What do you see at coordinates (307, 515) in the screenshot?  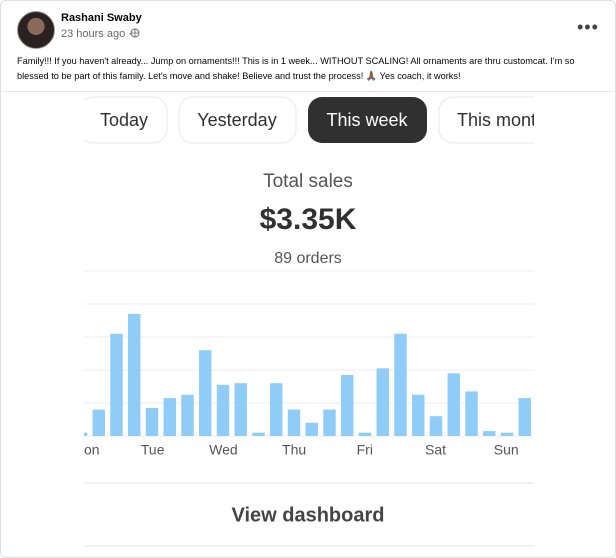 I see `view-dashboard-button: View dashboard` at bounding box center [307, 515].